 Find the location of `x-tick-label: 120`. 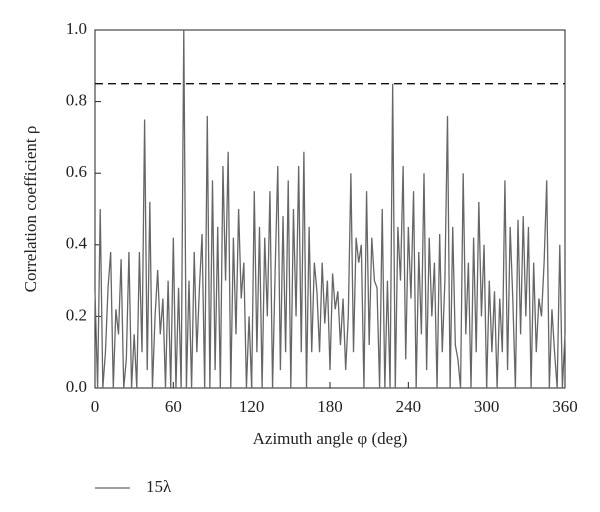

x-tick-label: 120 is located at coordinates (252, 406).